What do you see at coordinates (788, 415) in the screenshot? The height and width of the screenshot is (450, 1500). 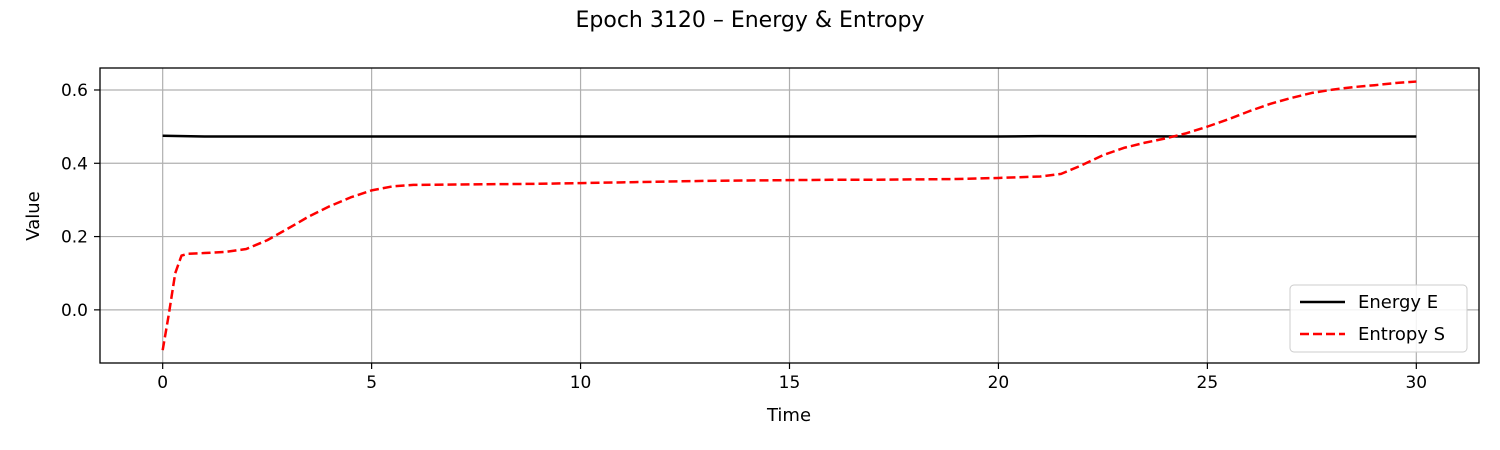 I see `x-axis-title: Time` at bounding box center [788, 415].